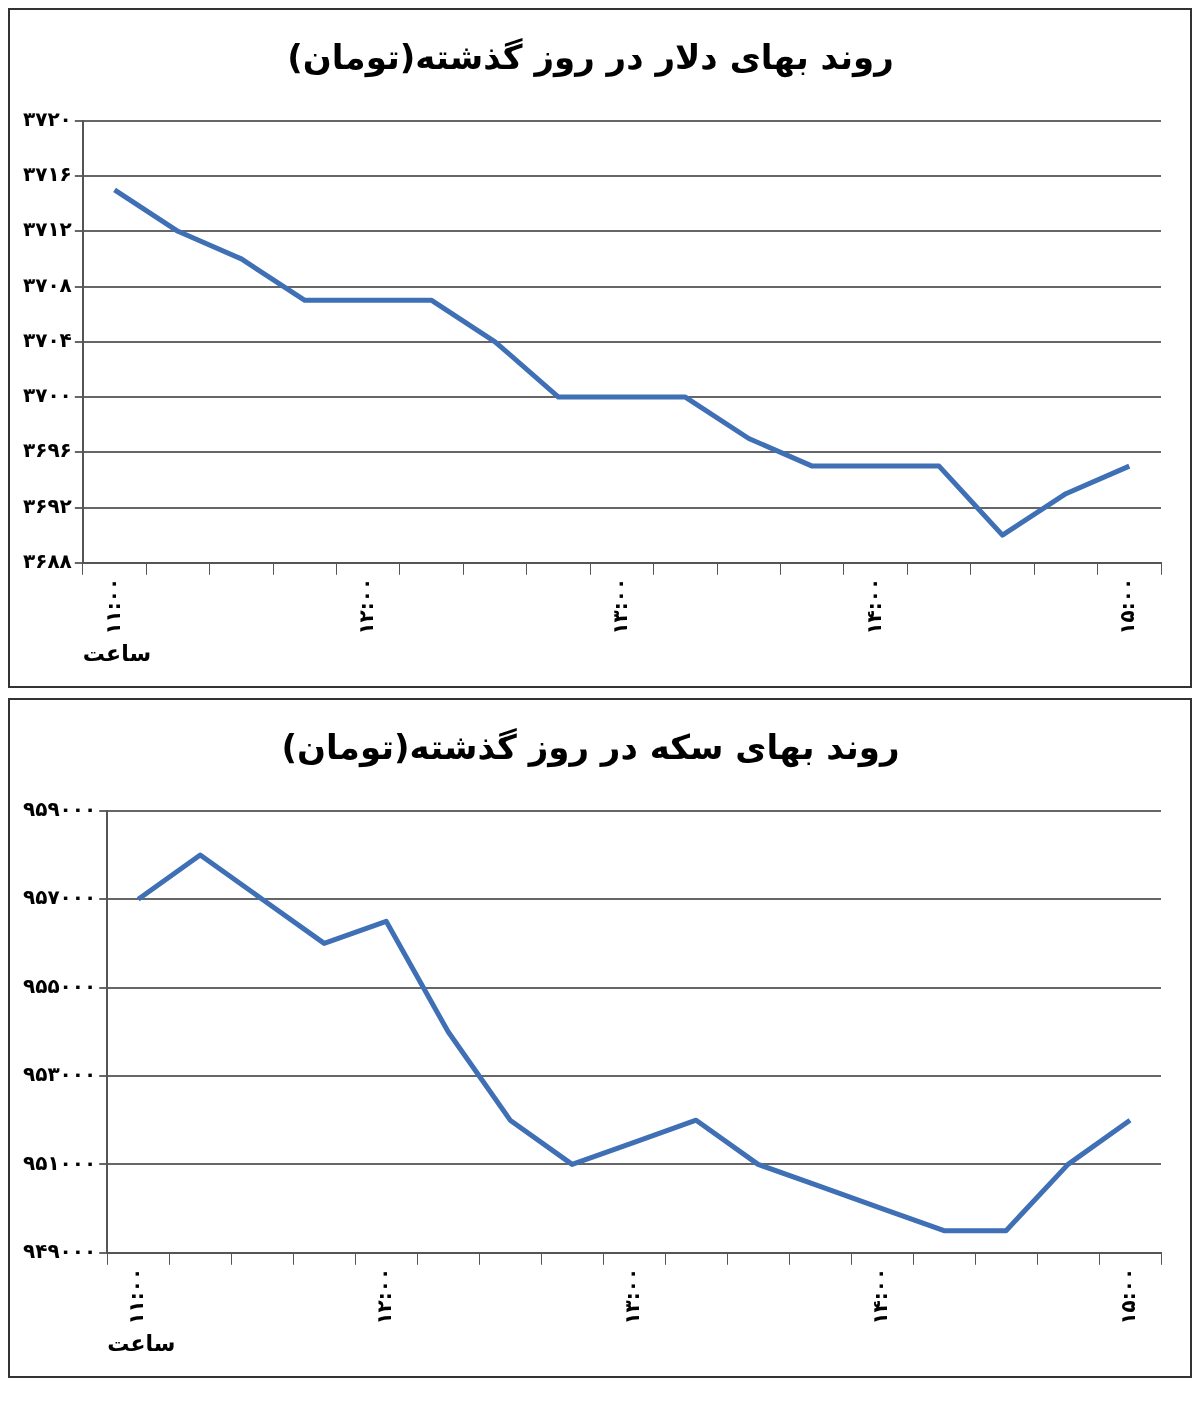 Image resolution: width=1200 pixels, height=1411 pixels. I want to click on chart-title: روند بهای سکه در روز گذشته(تومان), so click(590, 748).